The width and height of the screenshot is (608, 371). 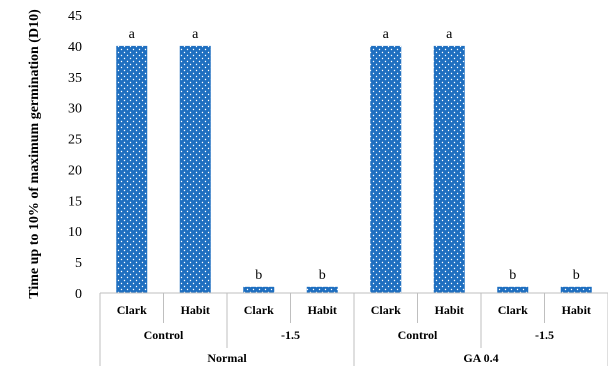 I want to click on y-tick-label: 40, so click(x=75, y=47).